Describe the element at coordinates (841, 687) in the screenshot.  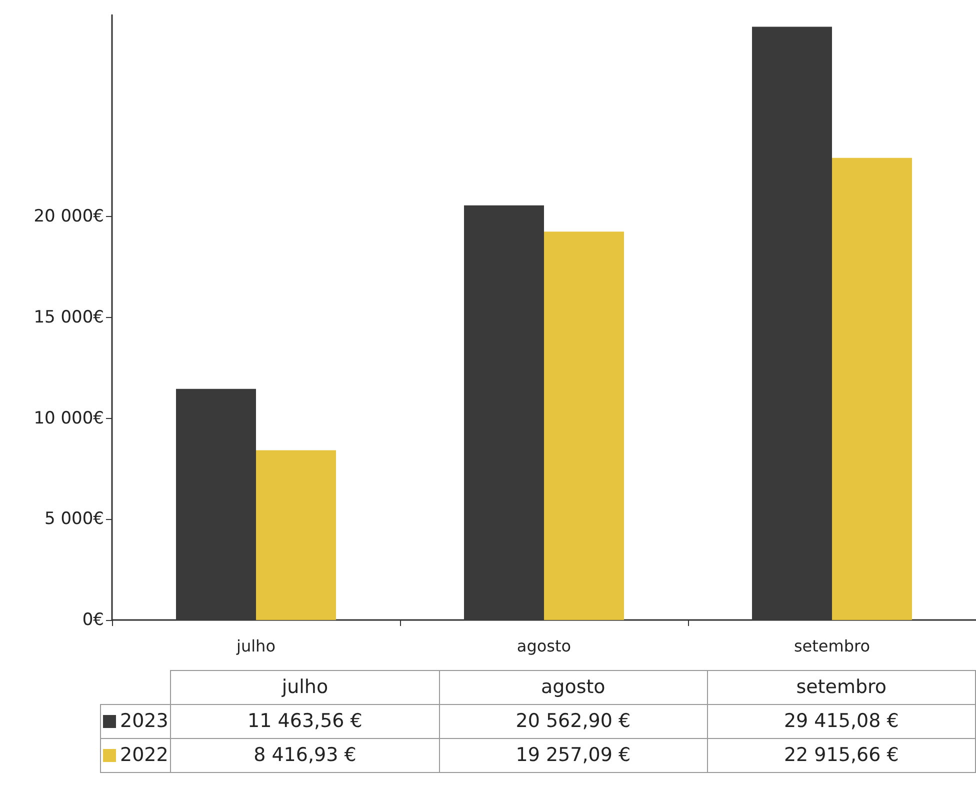
I see `category-label: setembro` at that location.